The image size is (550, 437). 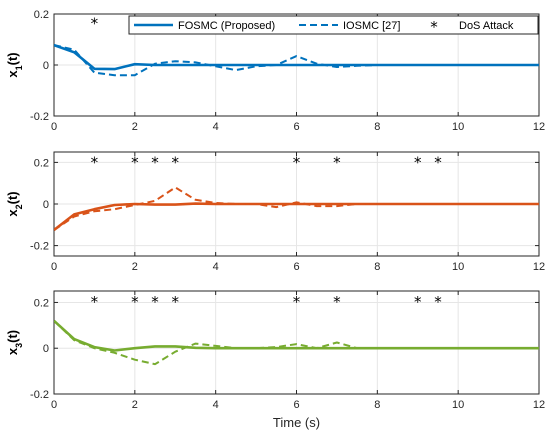 I want to click on y-axis-label: x2(t), so click(x=14, y=203).